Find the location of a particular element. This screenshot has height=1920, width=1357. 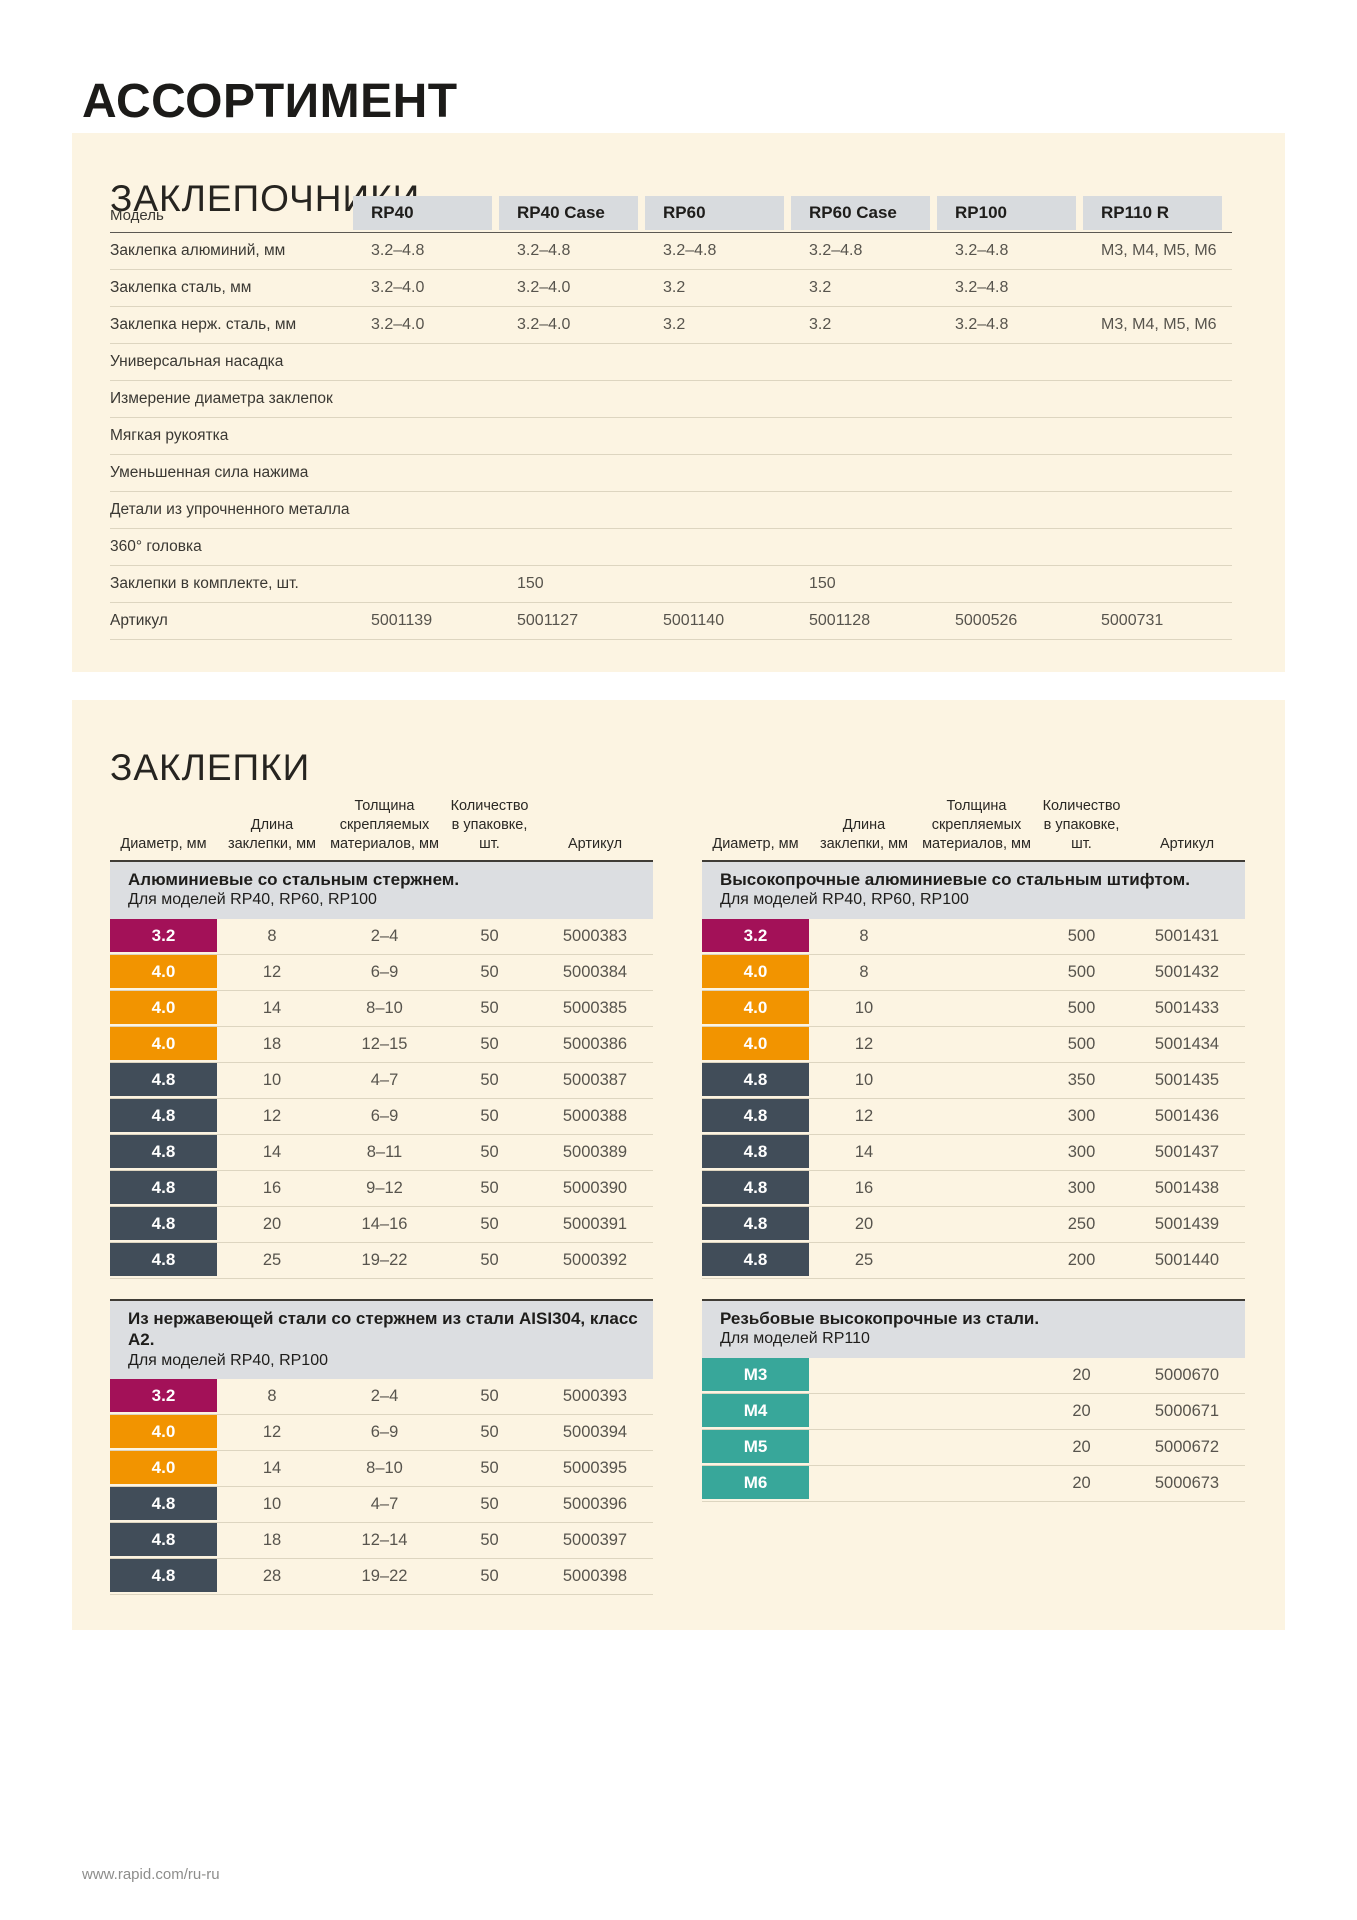

table-cell: 8–11 is located at coordinates (384, 1152).